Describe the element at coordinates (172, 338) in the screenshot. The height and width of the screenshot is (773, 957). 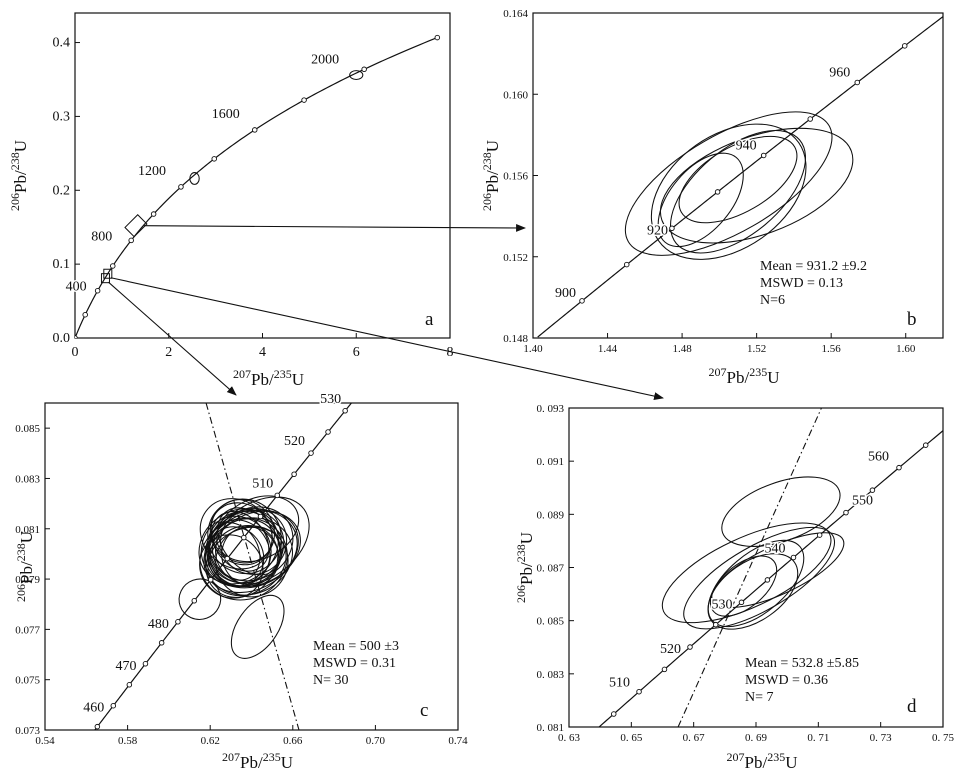
I see `zoom-arrow-c` at that location.